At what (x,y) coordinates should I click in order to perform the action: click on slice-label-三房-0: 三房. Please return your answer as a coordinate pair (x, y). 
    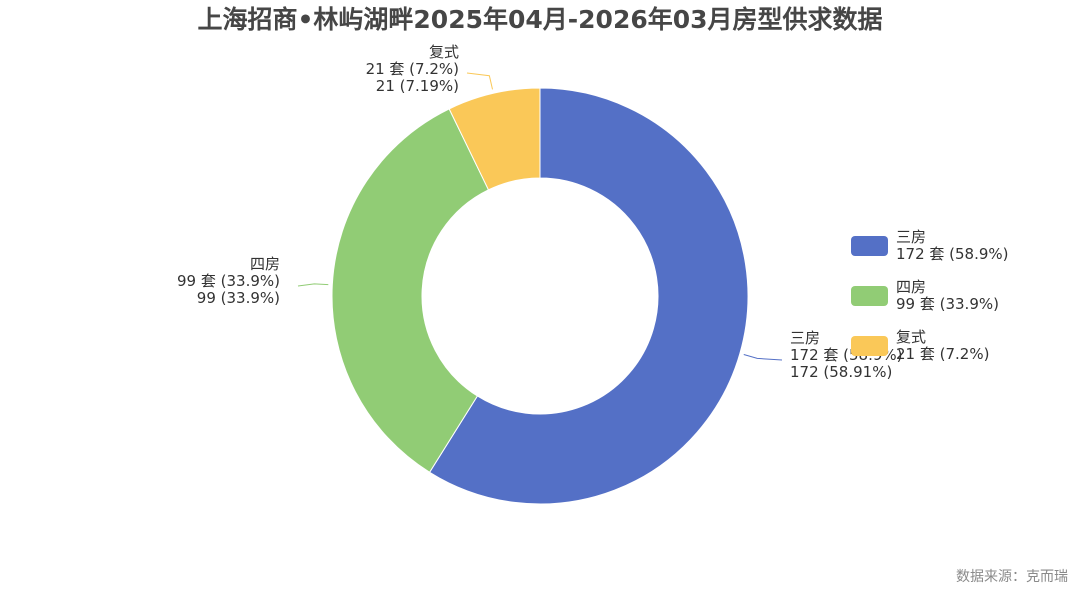
    Looking at the image, I should click on (805, 338).